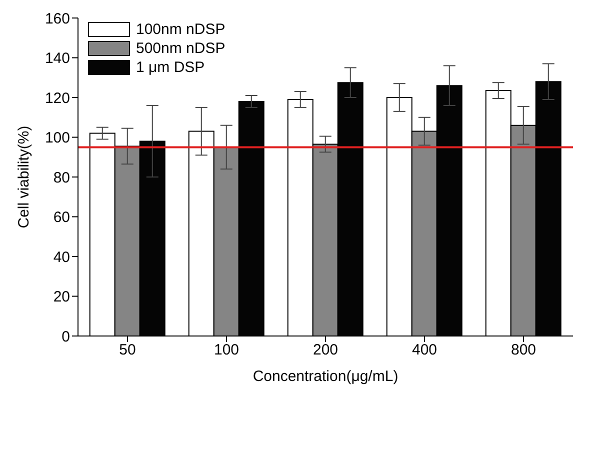 The width and height of the screenshot is (598, 462). What do you see at coordinates (61, 177) in the screenshot?
I see `y-tick-label: 80` at bounding box center [61, 177].